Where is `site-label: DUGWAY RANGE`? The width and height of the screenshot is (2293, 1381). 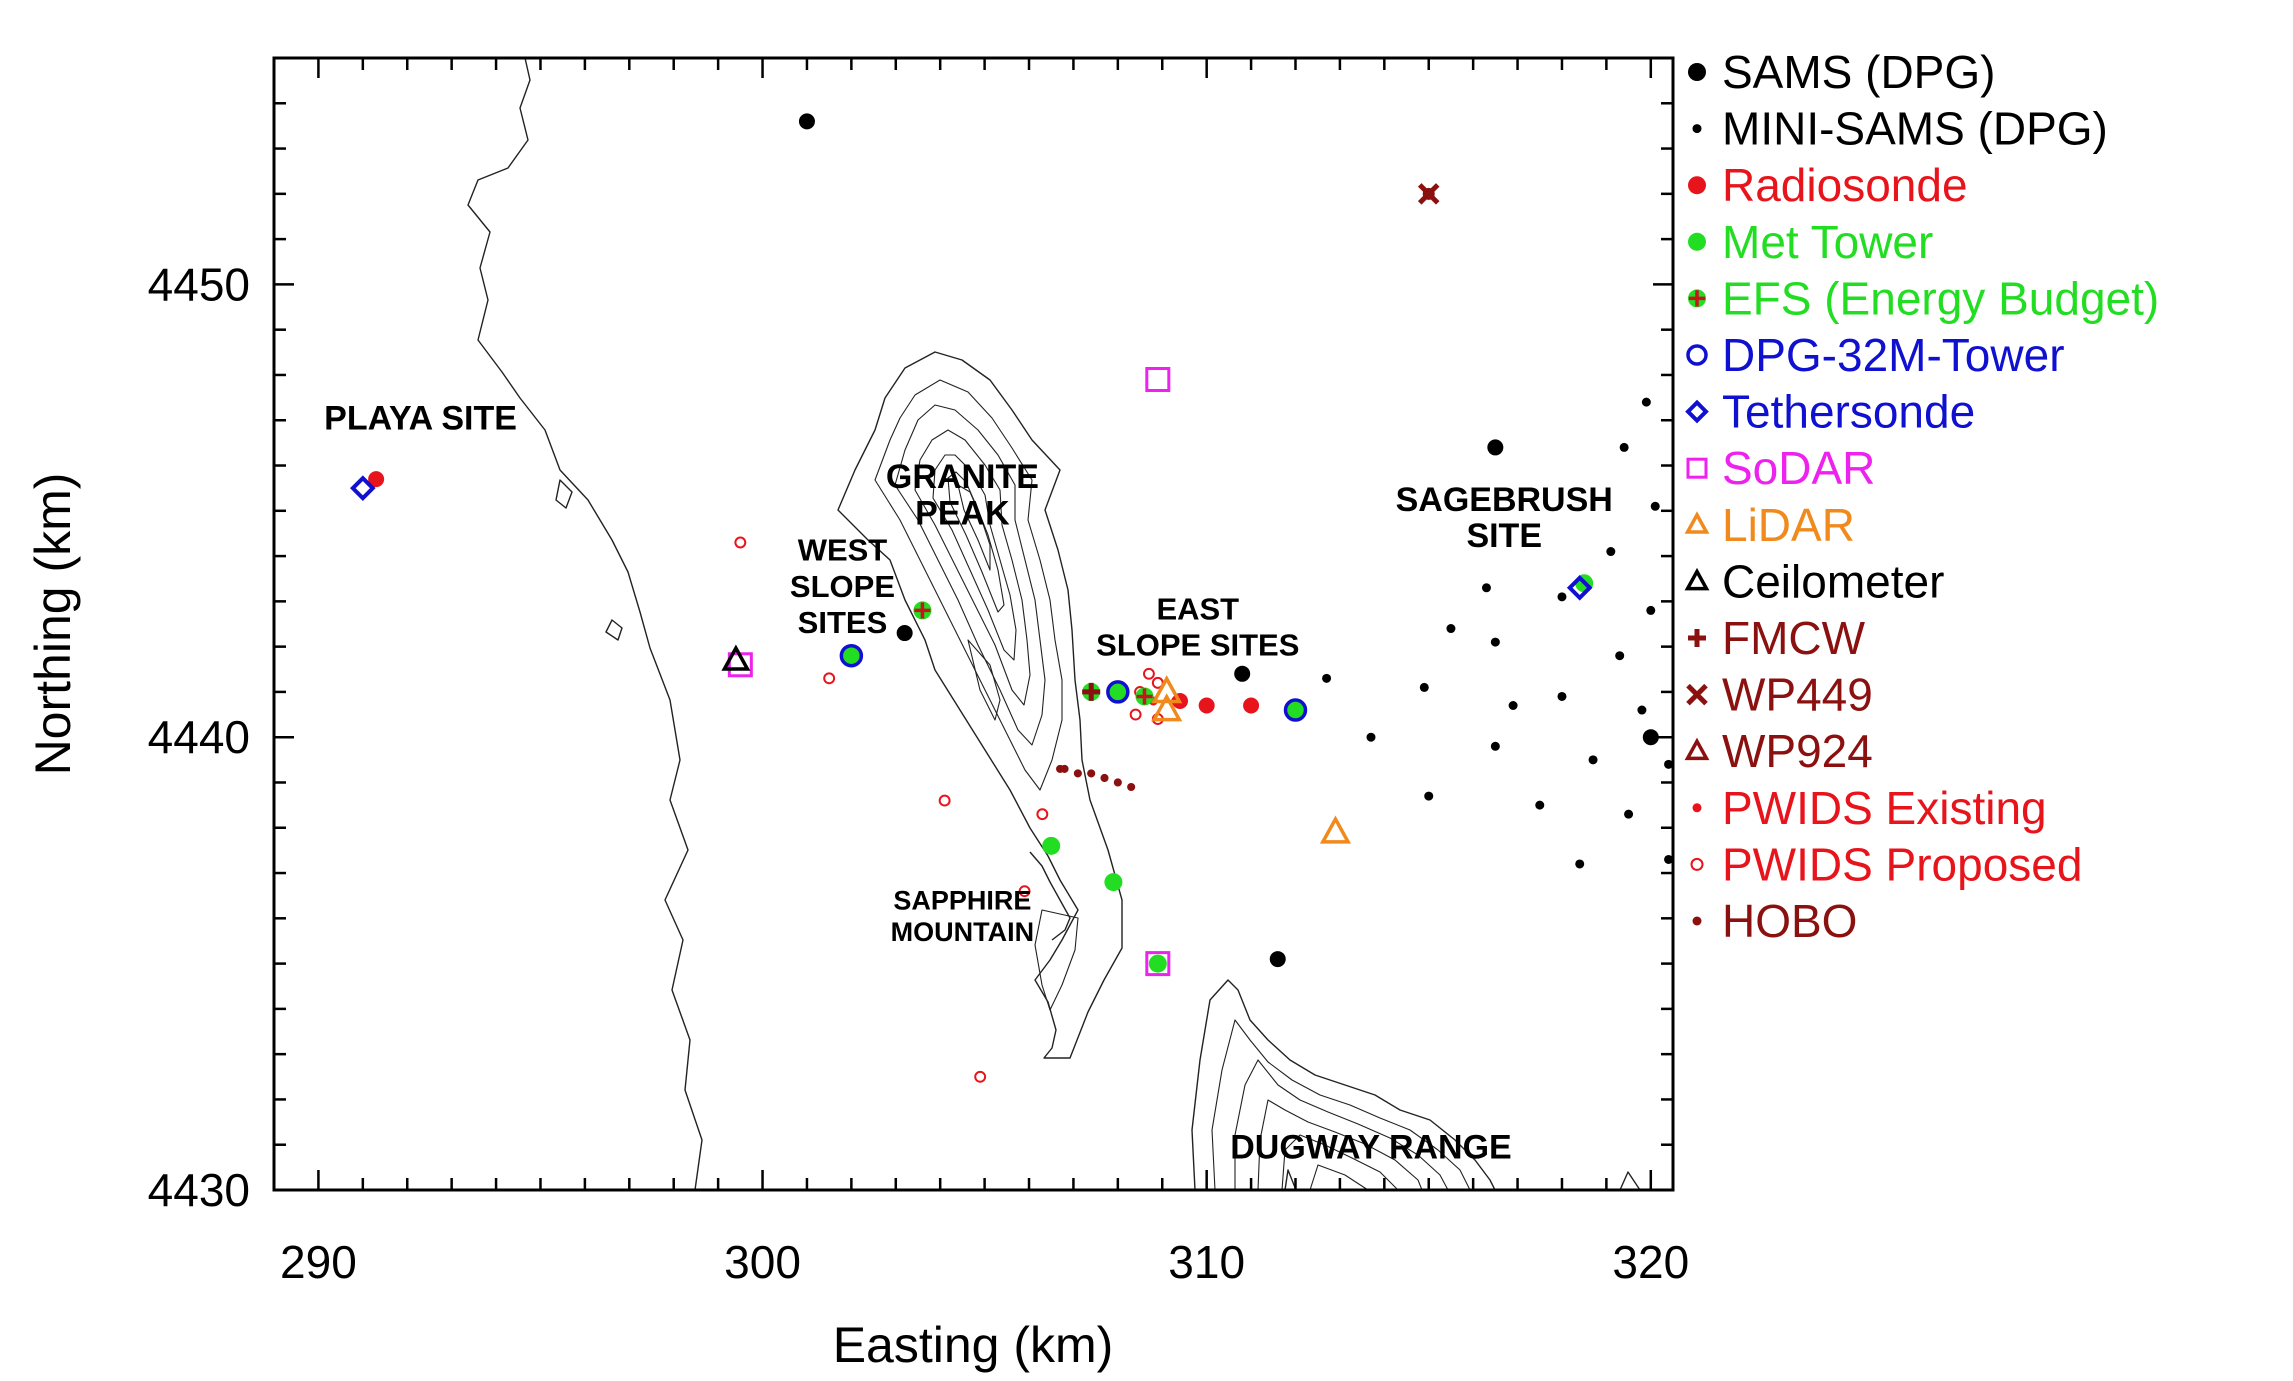 site-label: DUGWAY RANGE is located at coordinates (1371, 1147).